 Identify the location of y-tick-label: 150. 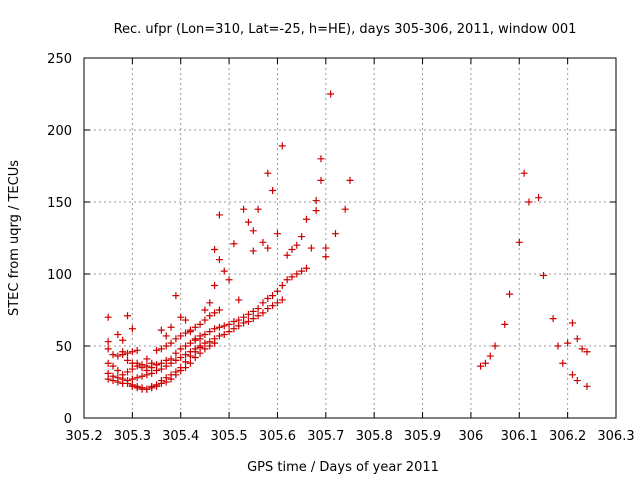
(59, 203).